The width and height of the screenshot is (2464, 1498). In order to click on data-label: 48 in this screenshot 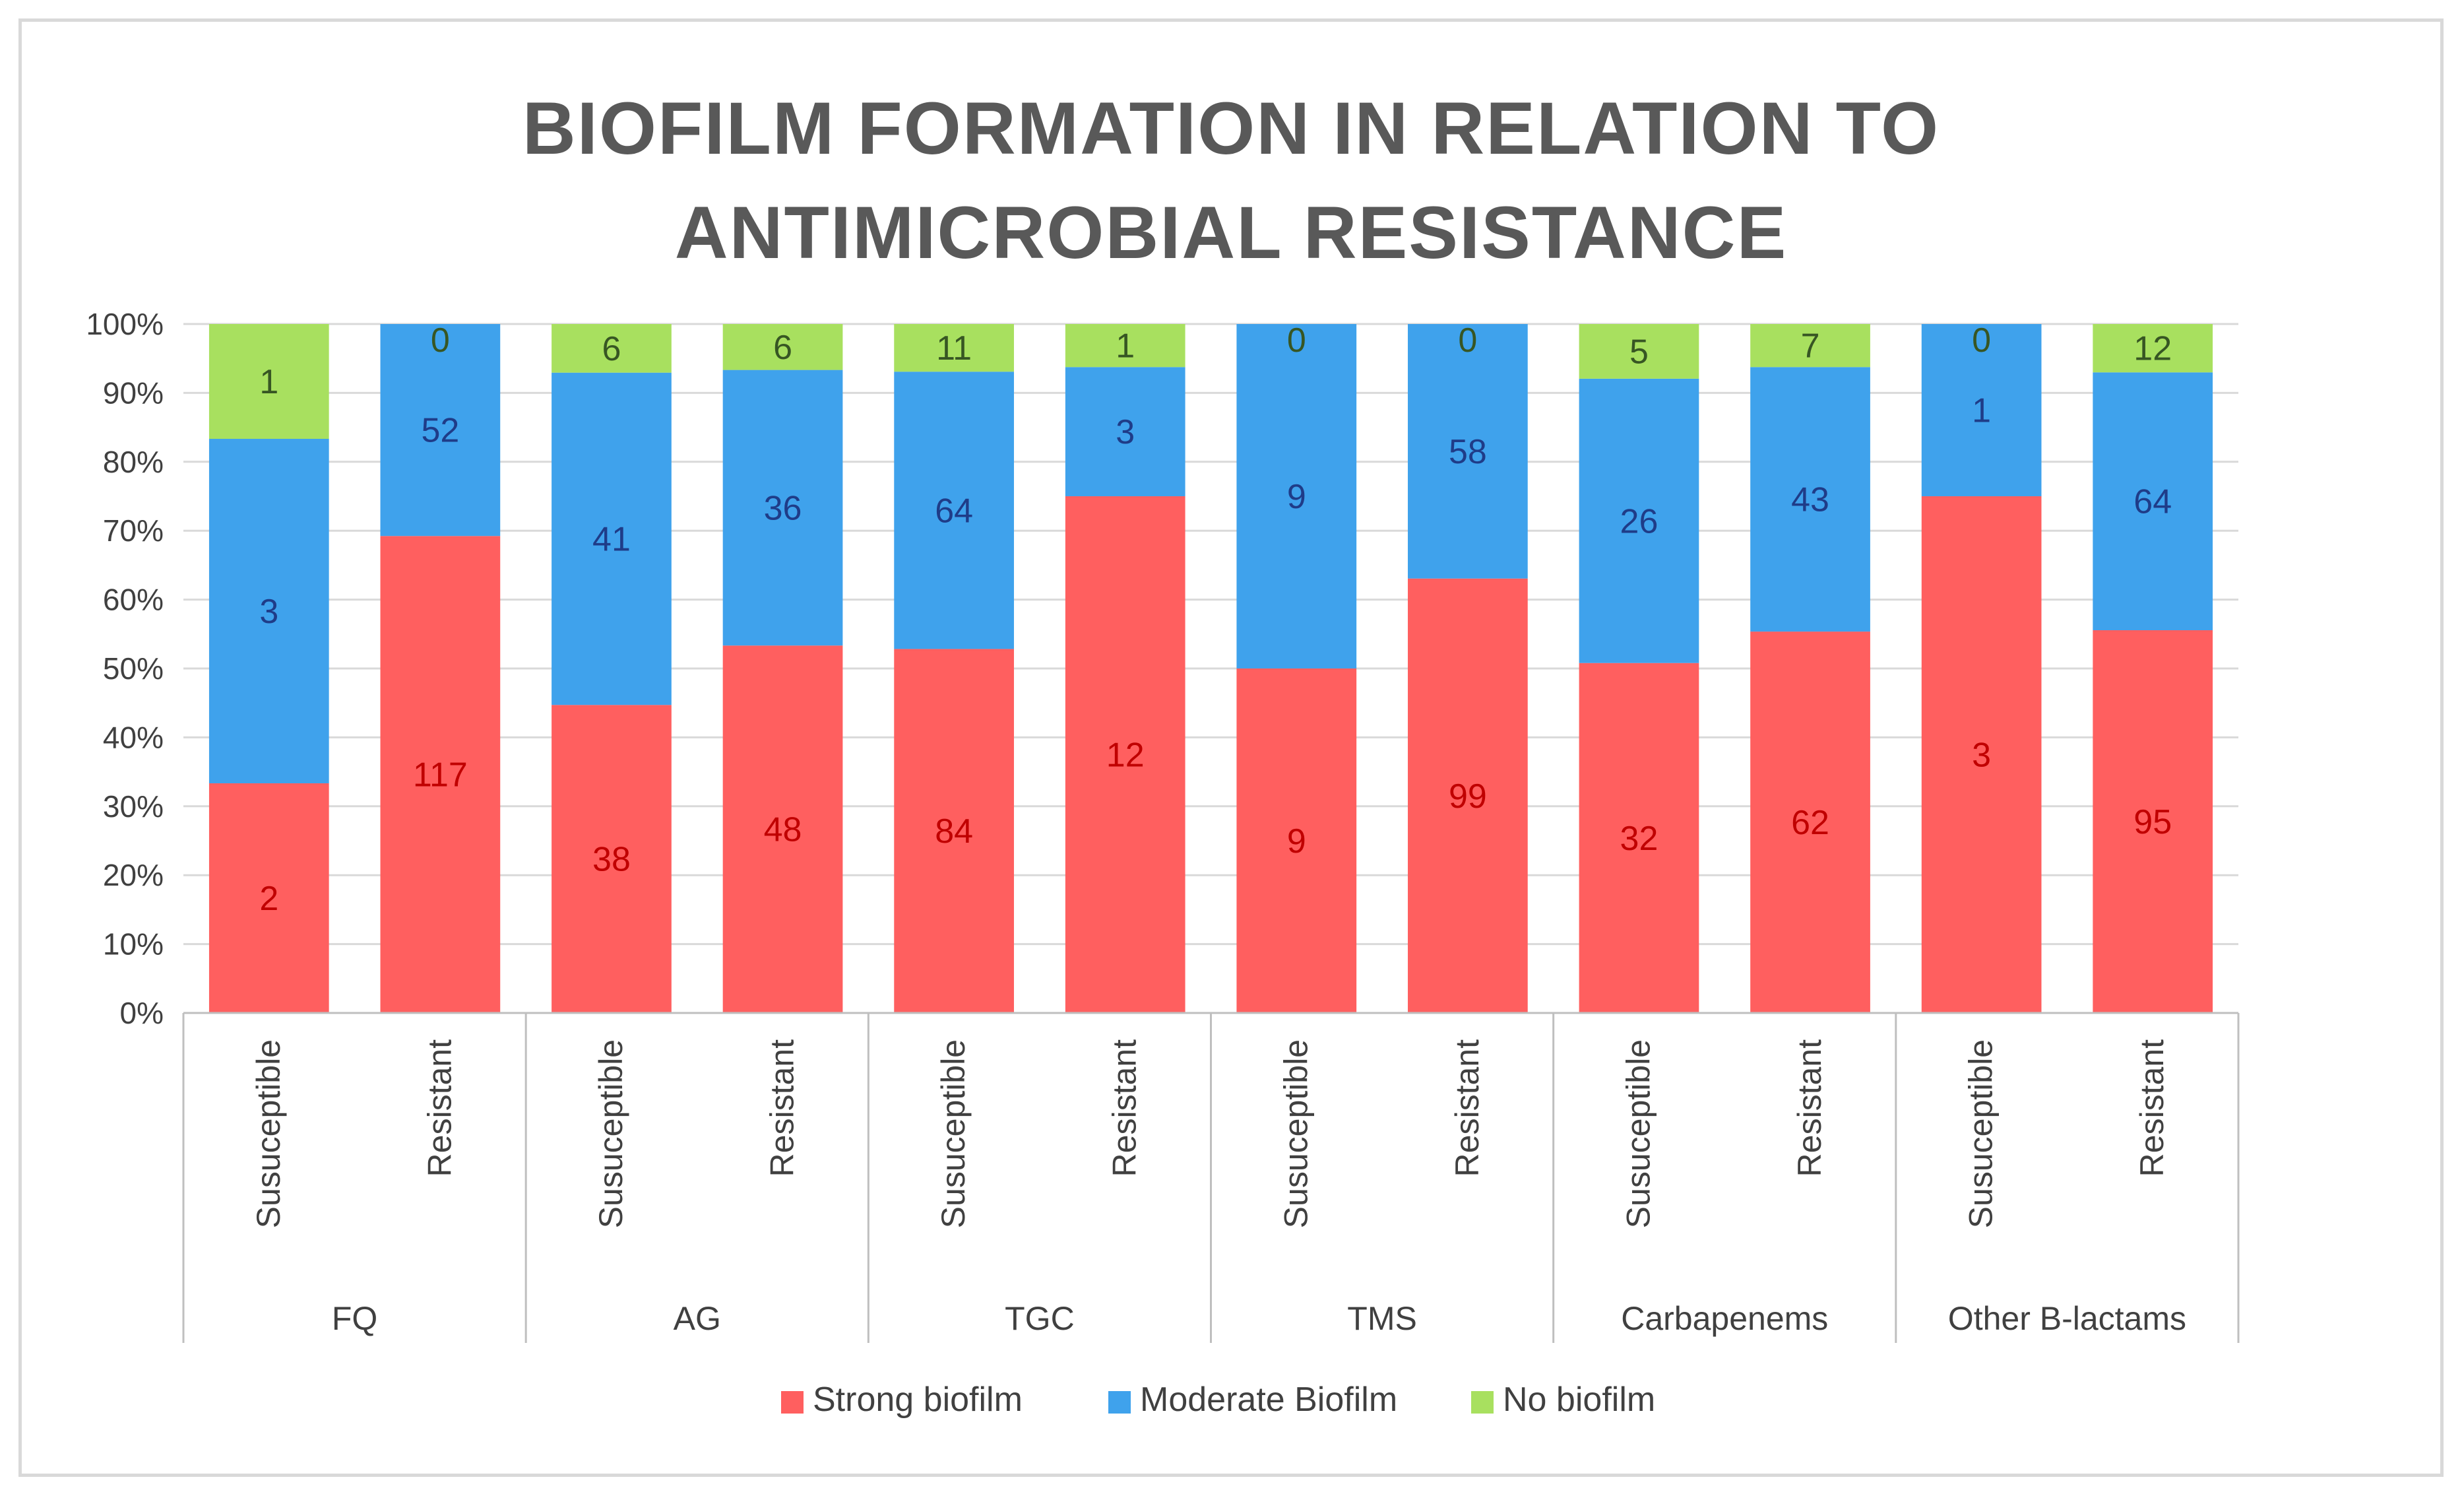, I will do `click(783, 830)`.